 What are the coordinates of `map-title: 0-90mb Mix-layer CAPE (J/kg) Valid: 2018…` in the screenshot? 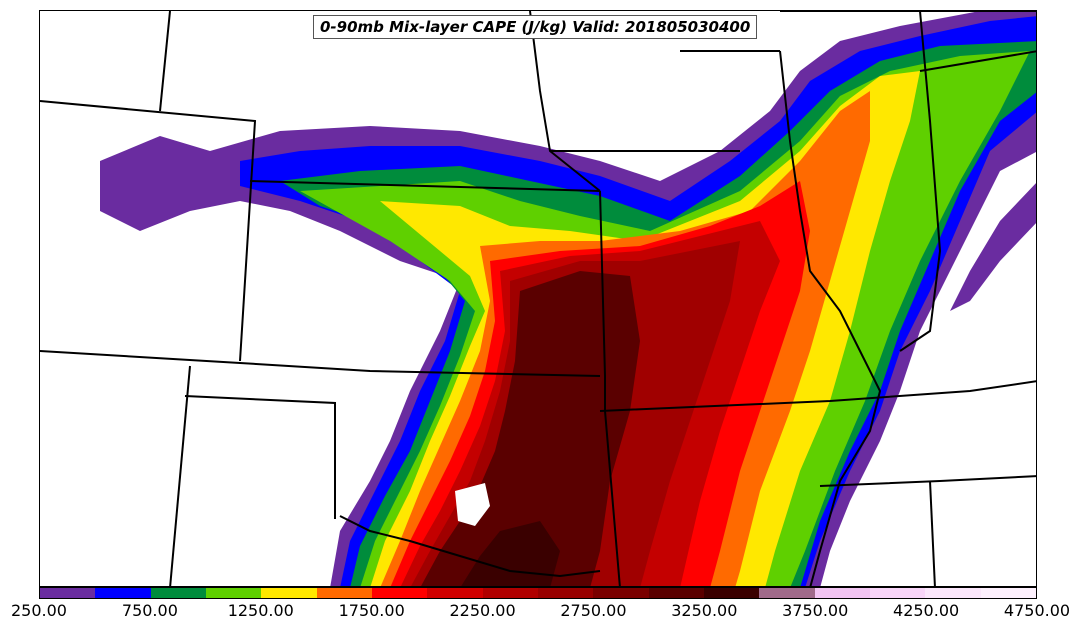 It's located at (535, 27).